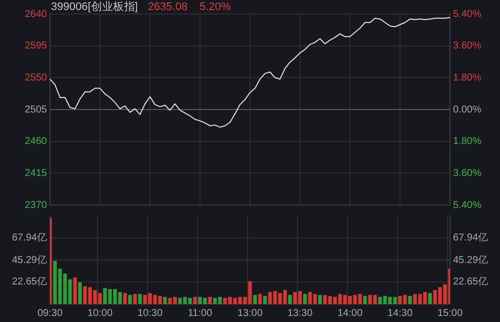  I want to click on chart-title: 399006[创业板指], so click(94, 7).